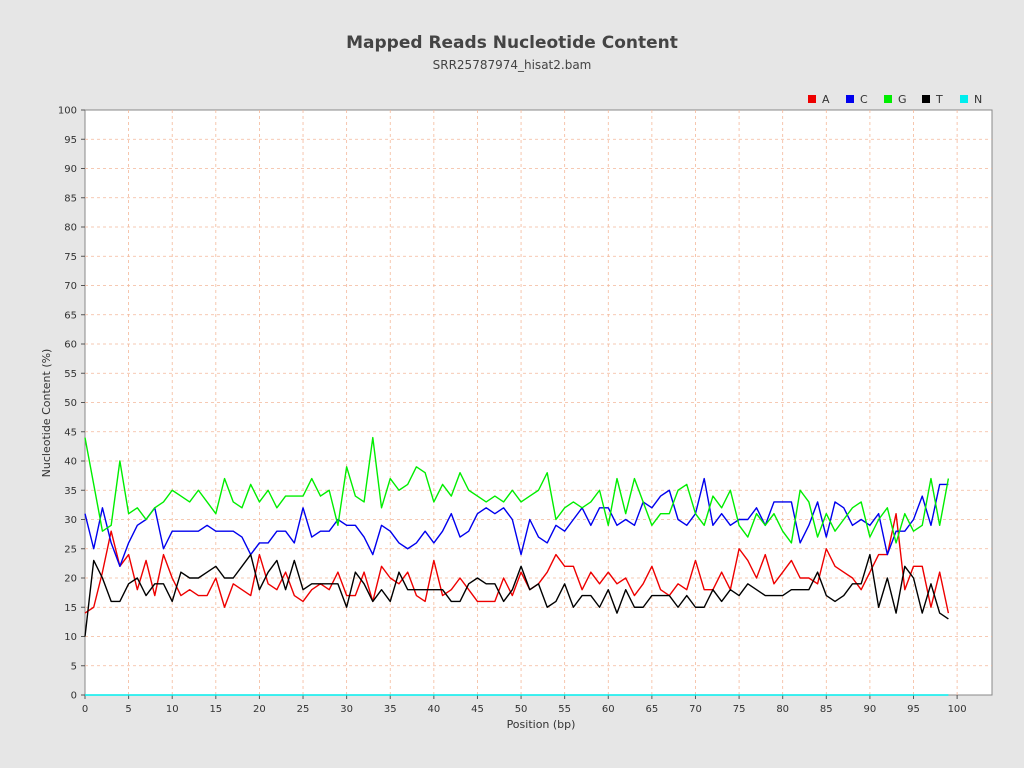 Image resolution: width=1024 pixels, height=768 pixels. Describe the element at coordinates (70, 403) in the screenshot. I see `y-tick-label: 50` at that location.